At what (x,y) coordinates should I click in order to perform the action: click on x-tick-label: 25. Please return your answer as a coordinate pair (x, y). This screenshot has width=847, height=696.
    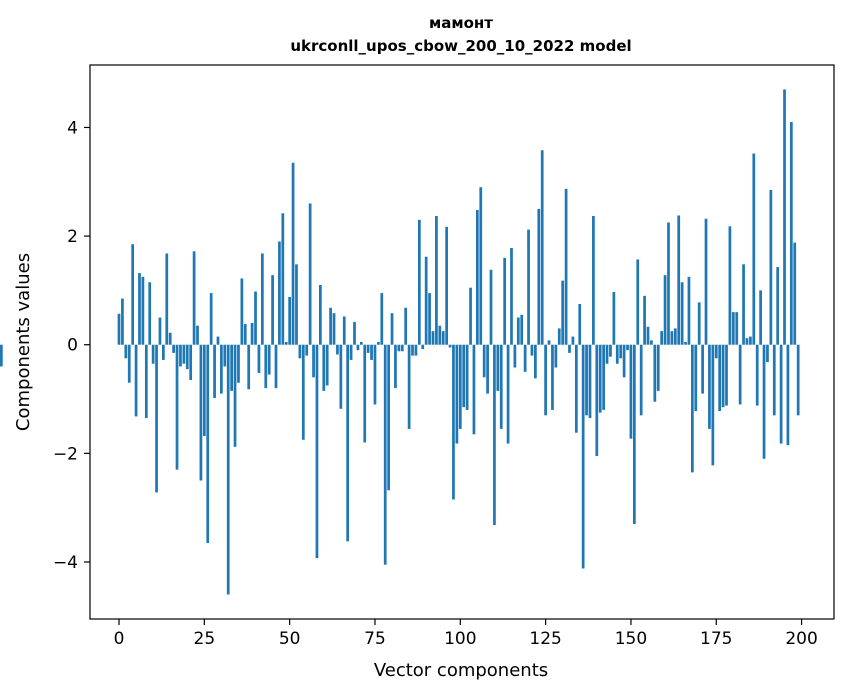
    Looking at the image, I should click on (205, 639).